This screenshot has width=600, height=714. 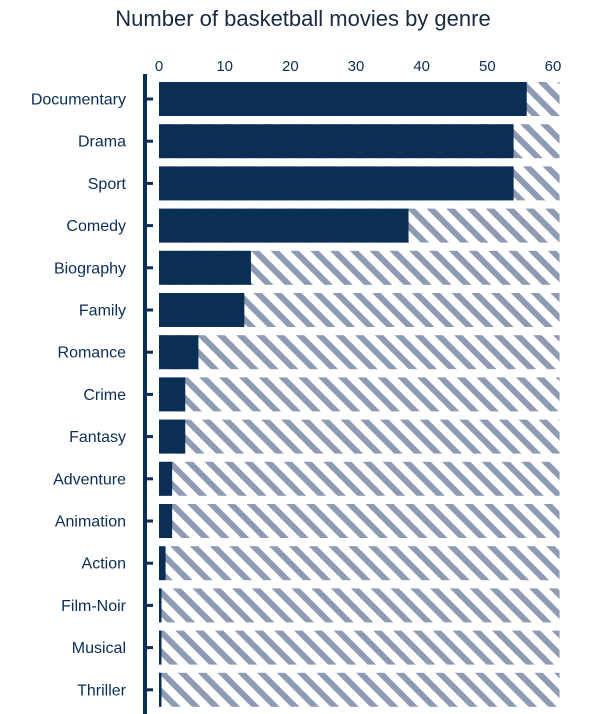 What do you see at coordinates (96, 226) in the screenshot?
I see `category-label-comedy: Comedy` at bounding box center [96, 226].